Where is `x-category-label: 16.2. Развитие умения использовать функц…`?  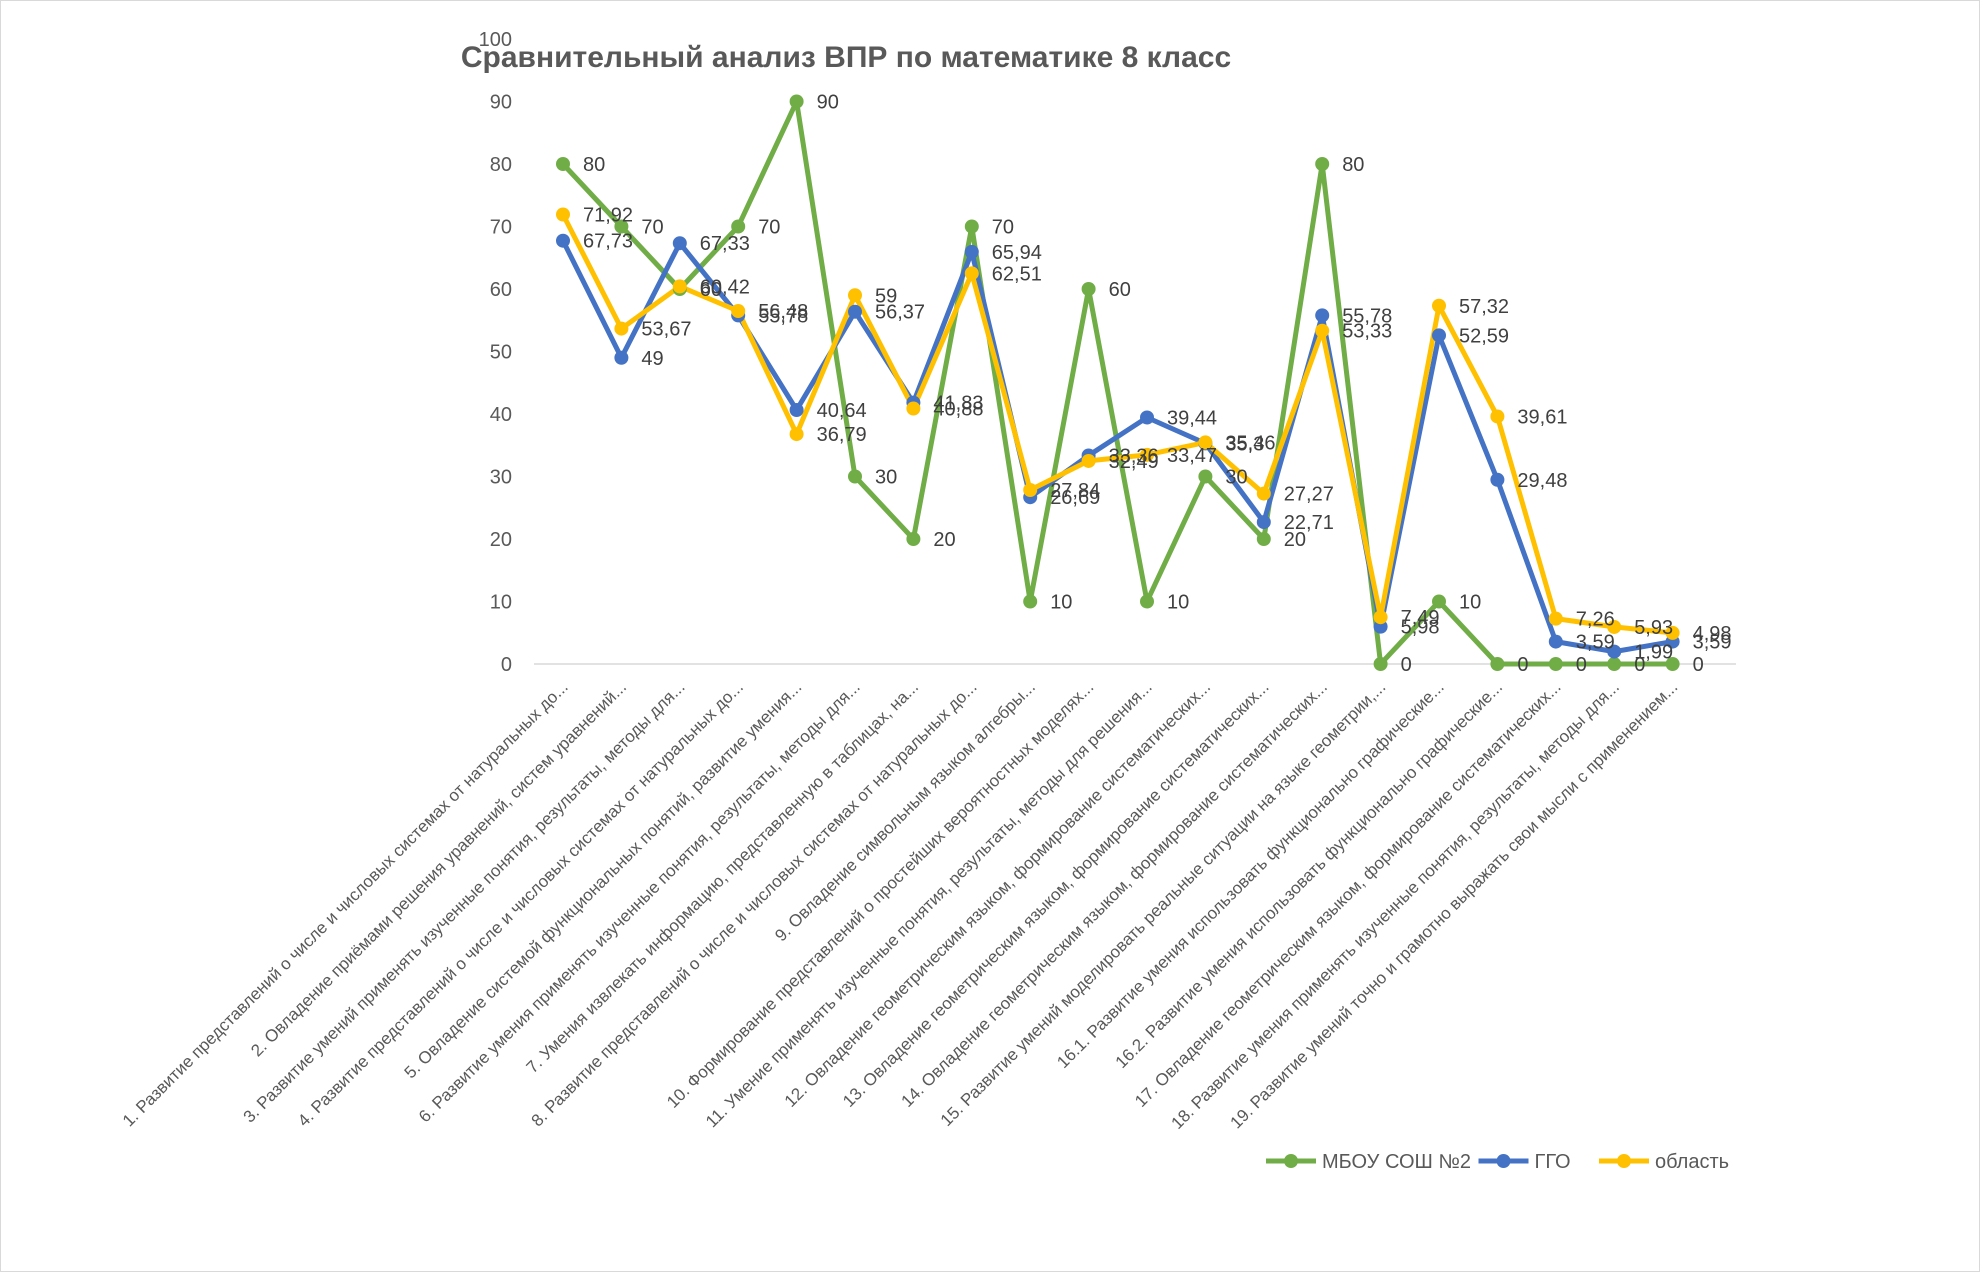
x-category-label: 16.2. Развитие умения использовать функц… is located at coordinates (1309, 874).